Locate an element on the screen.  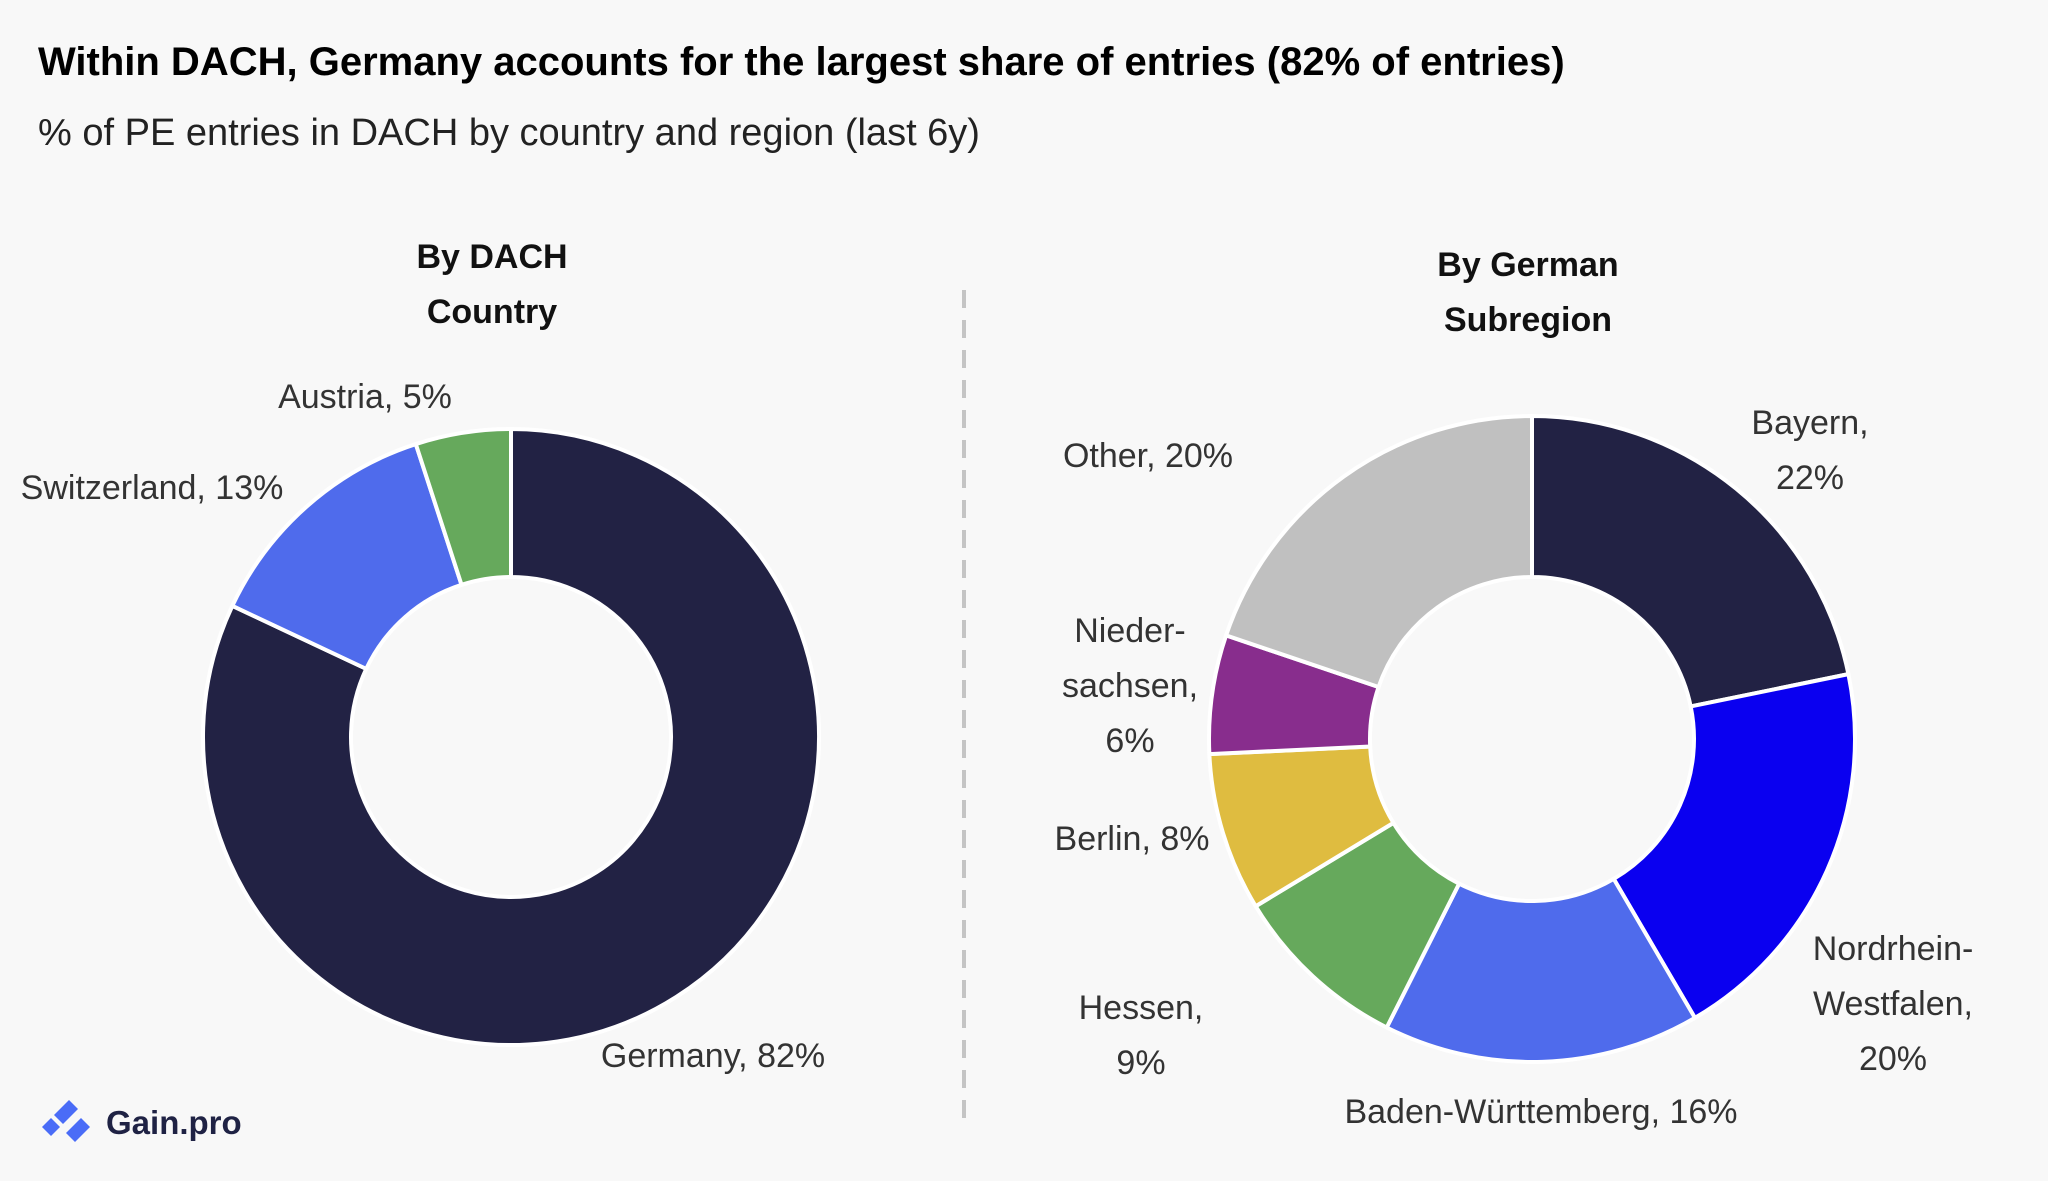
slice-label-hessen-line: 9% is located at coordinates (1140, 1063).